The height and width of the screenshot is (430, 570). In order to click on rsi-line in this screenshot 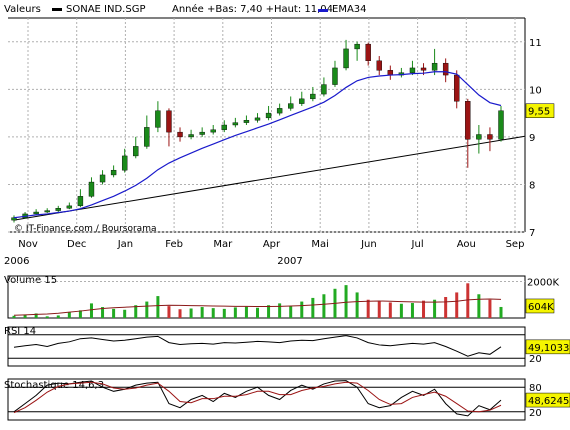, I will do `click(257, 346)`.